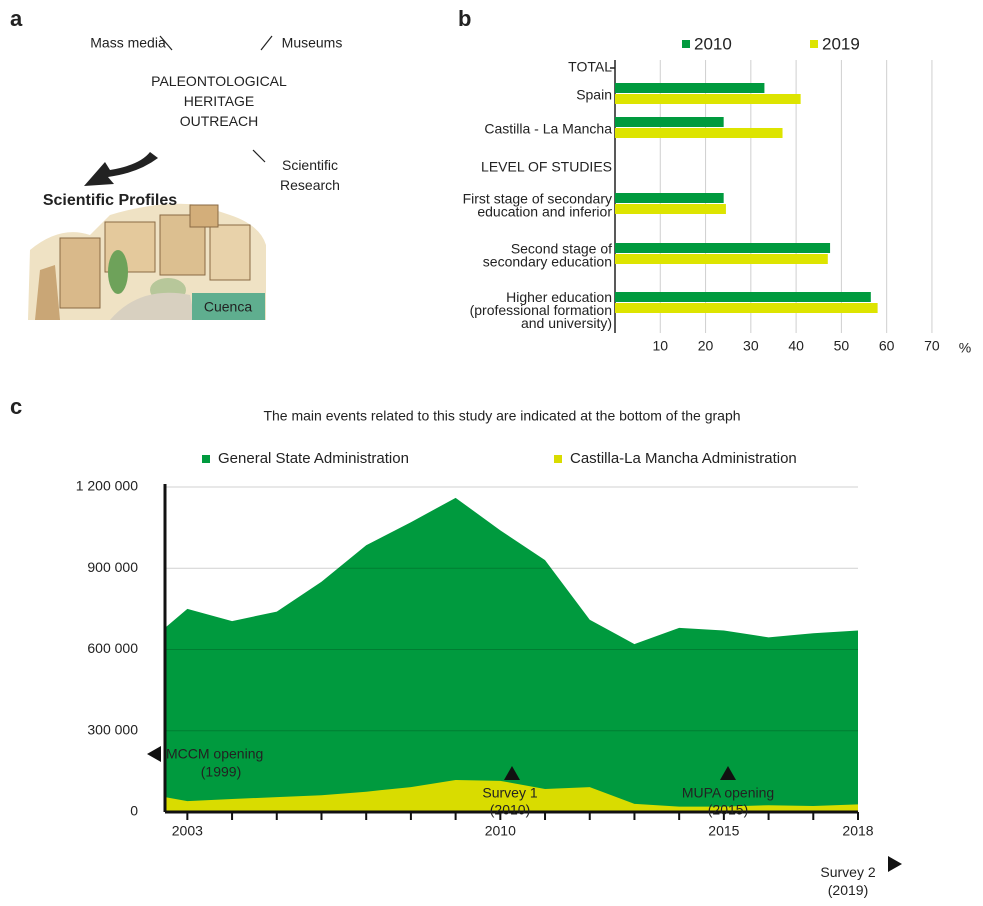  What do you see at coordinates (464, 18) in the screenshot?
I see `panel-label: b` at bounding box center [464, 18].